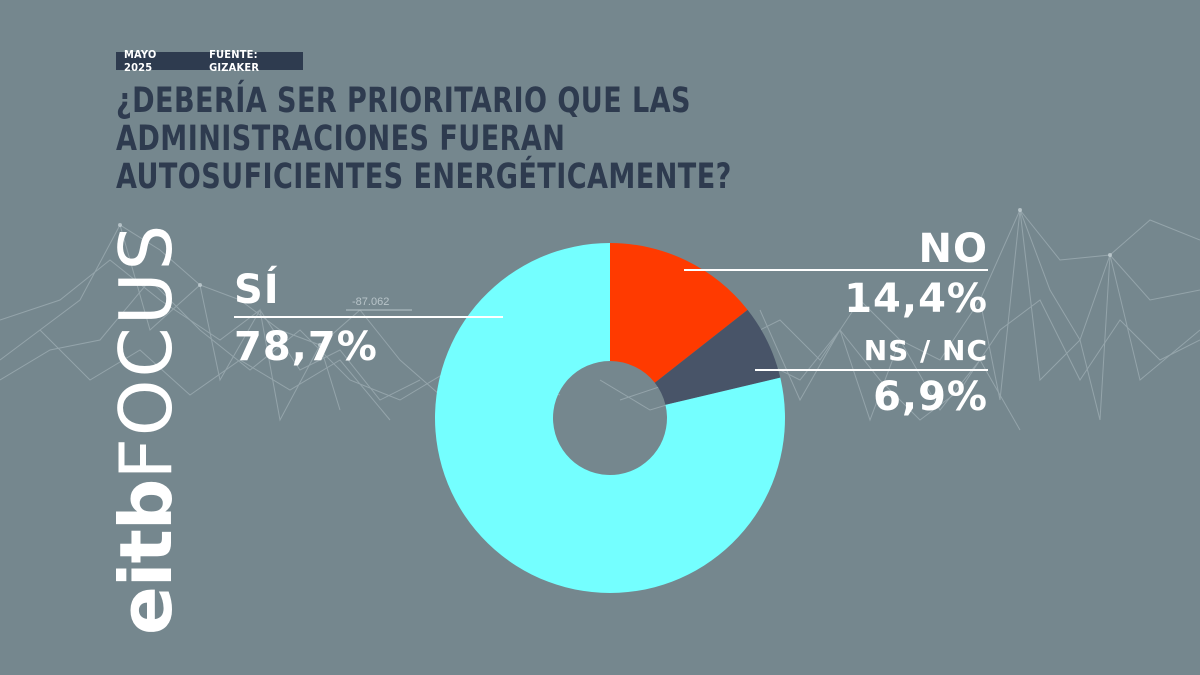 Image resolution: width=1200 pixels, height=675 pixels. What do you see at coordinates (926, 350) in the screenshot?
I see `label-nsnc: NS / NC` at bounding box center [926, 350].